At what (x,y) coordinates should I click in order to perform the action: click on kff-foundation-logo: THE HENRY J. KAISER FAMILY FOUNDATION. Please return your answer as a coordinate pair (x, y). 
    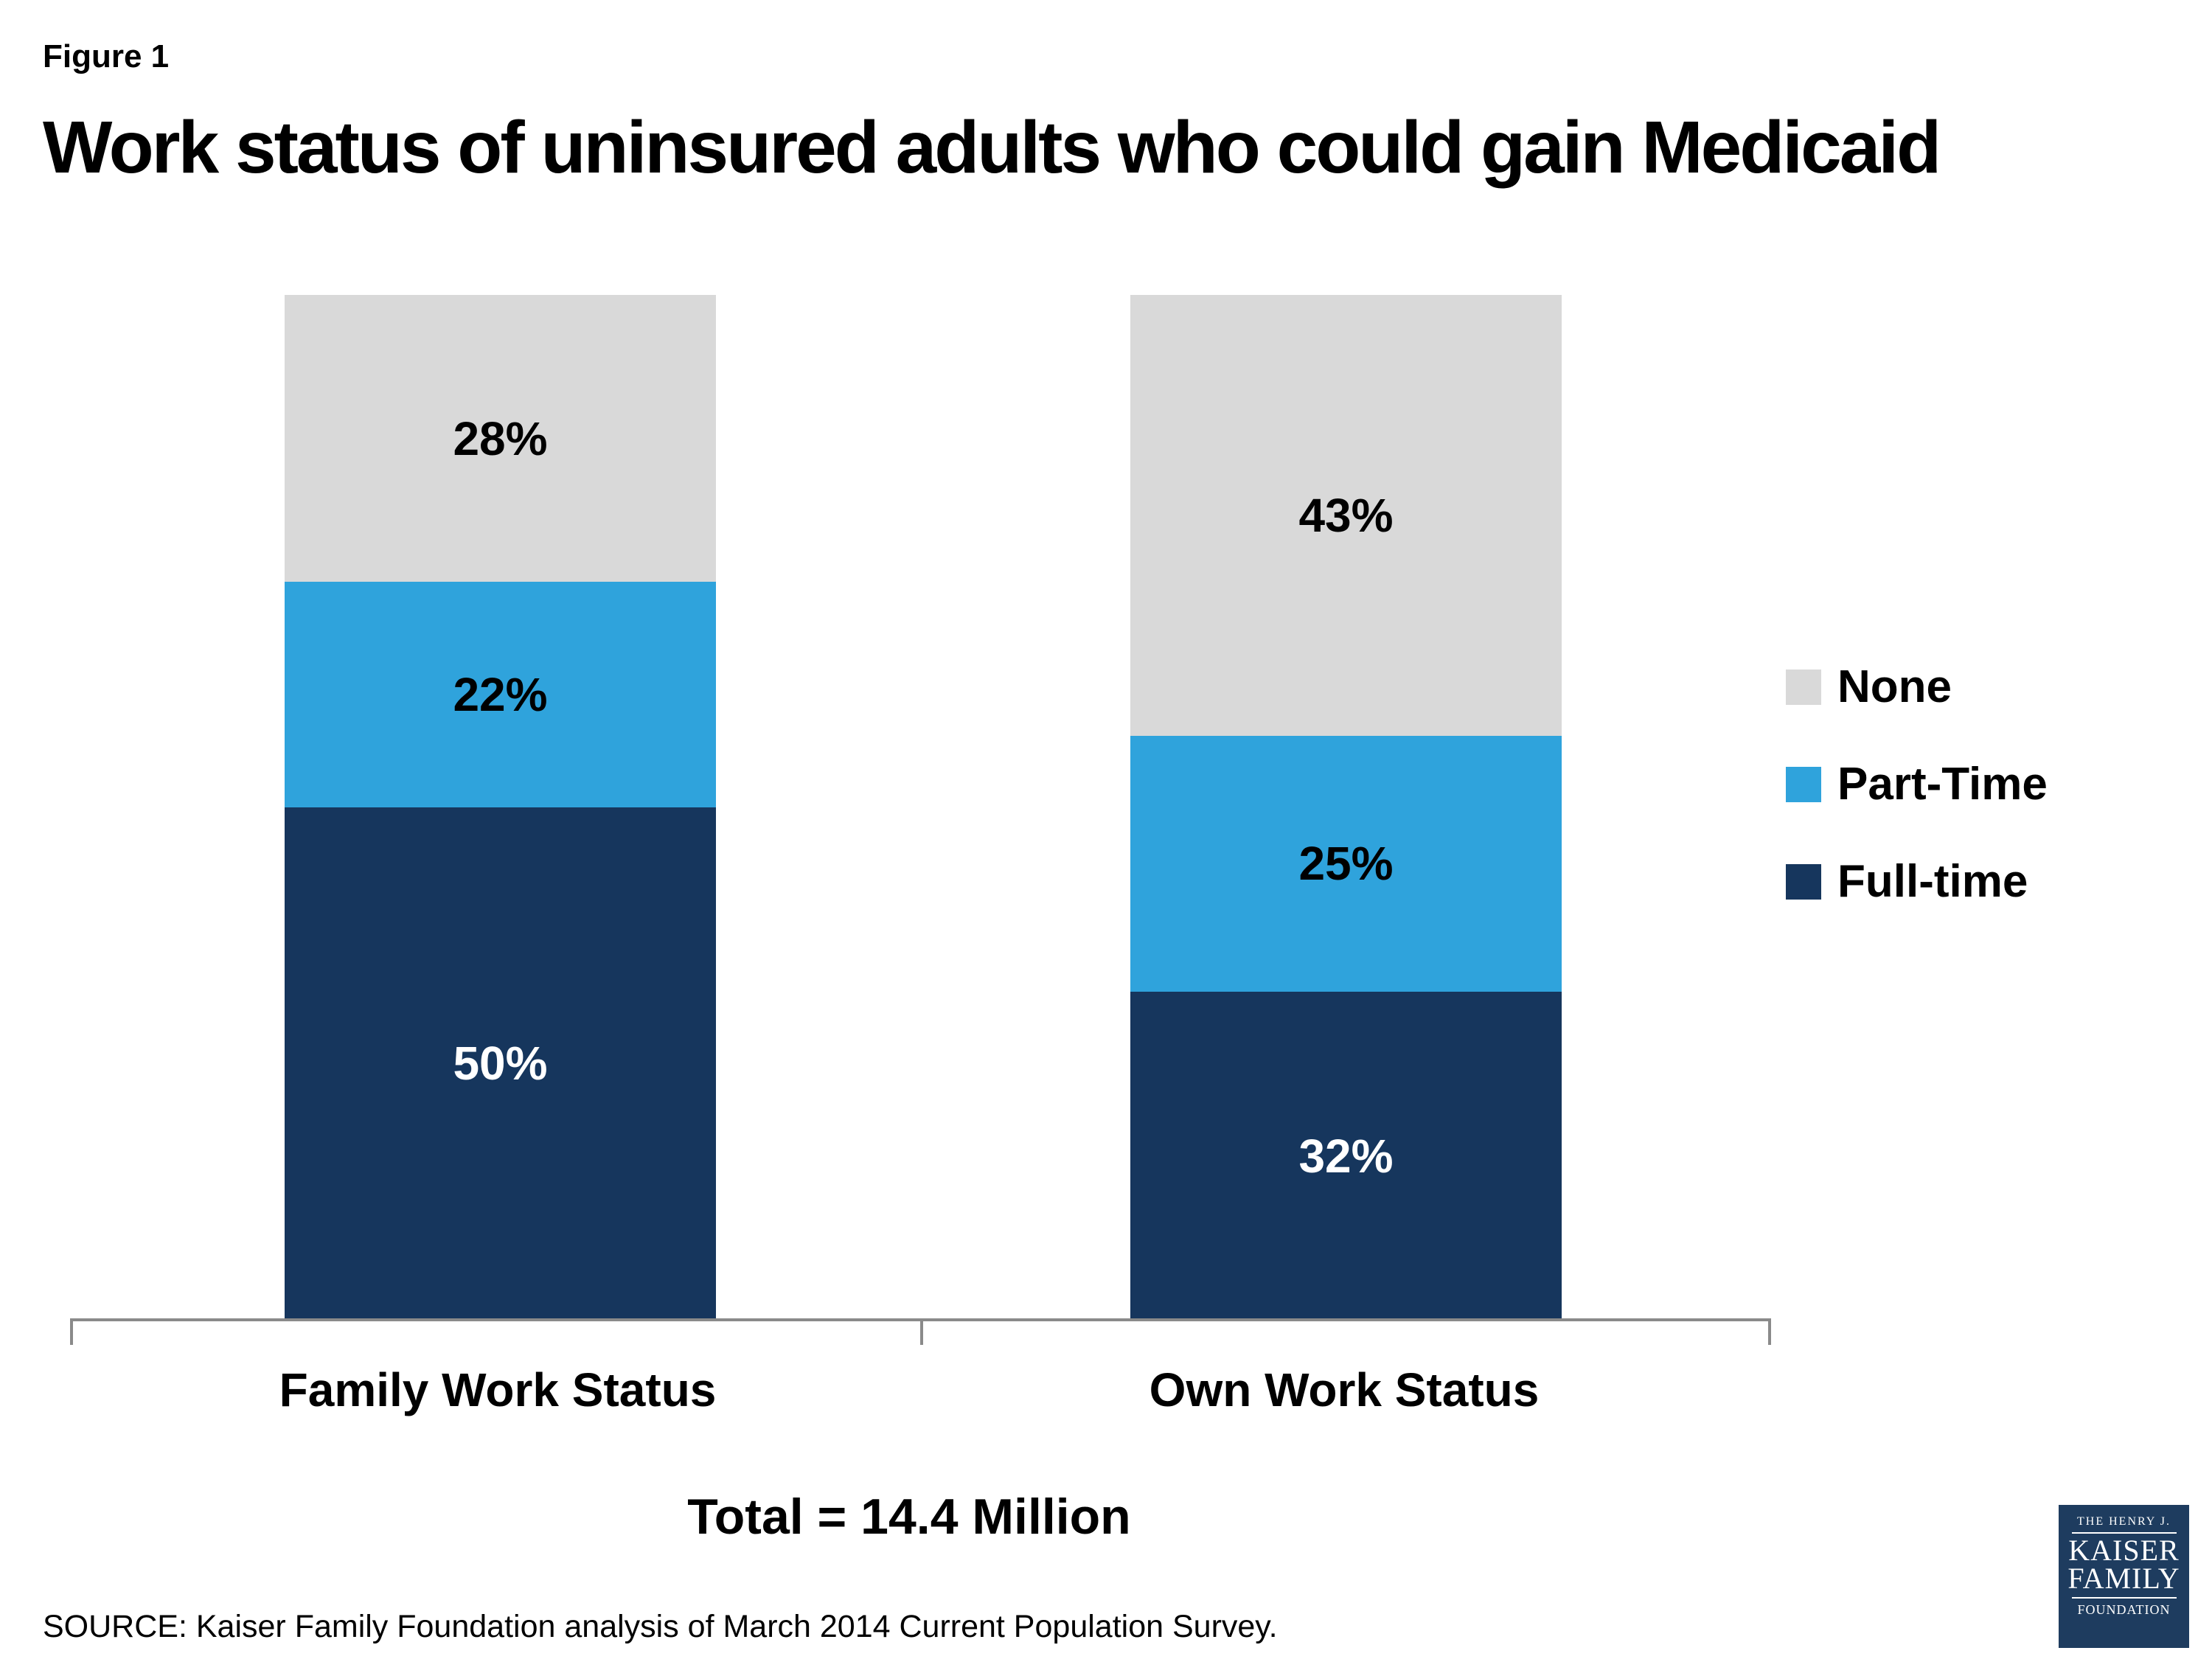
    Looking at the image, I should click on (2124, 1576).